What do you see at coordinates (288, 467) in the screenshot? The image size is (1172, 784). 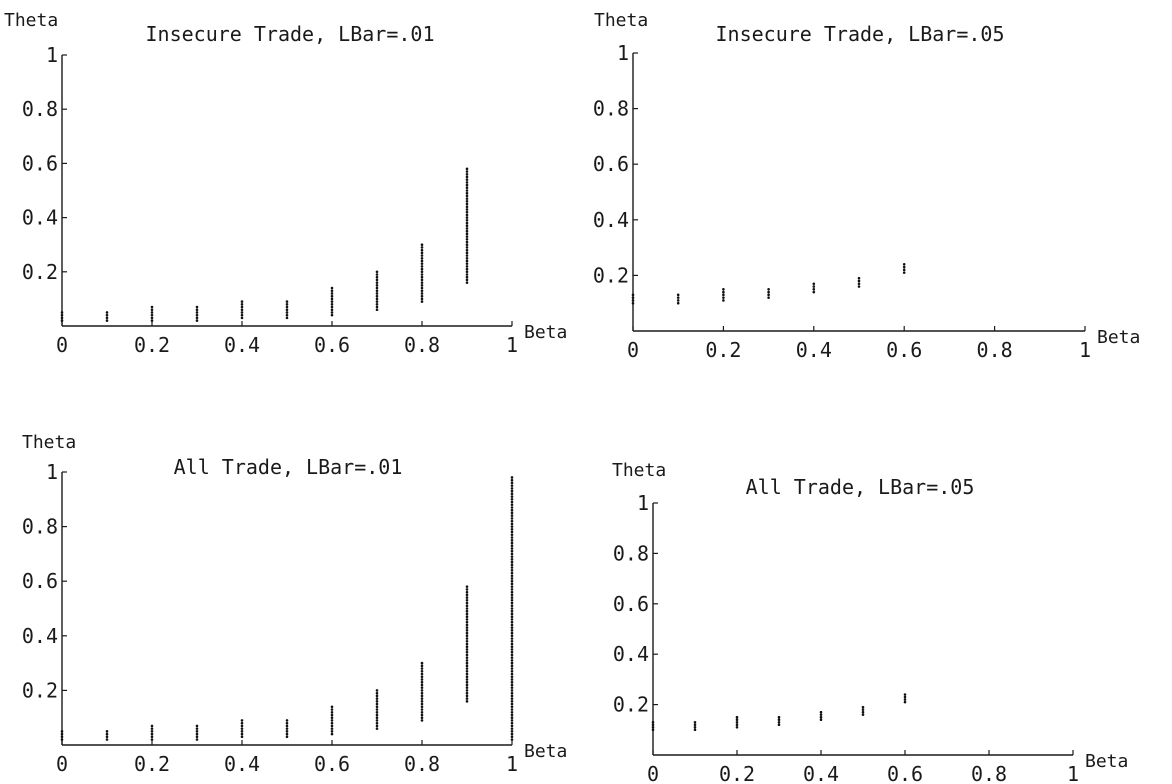 I see `chart-title: All Trade, LBar=.01` at bounding box center [288, 467].